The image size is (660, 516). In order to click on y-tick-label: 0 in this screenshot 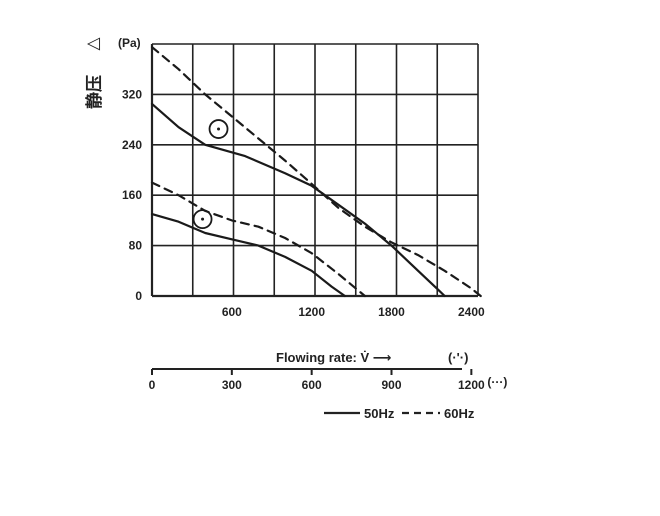, I will do `click(138, 296)`.